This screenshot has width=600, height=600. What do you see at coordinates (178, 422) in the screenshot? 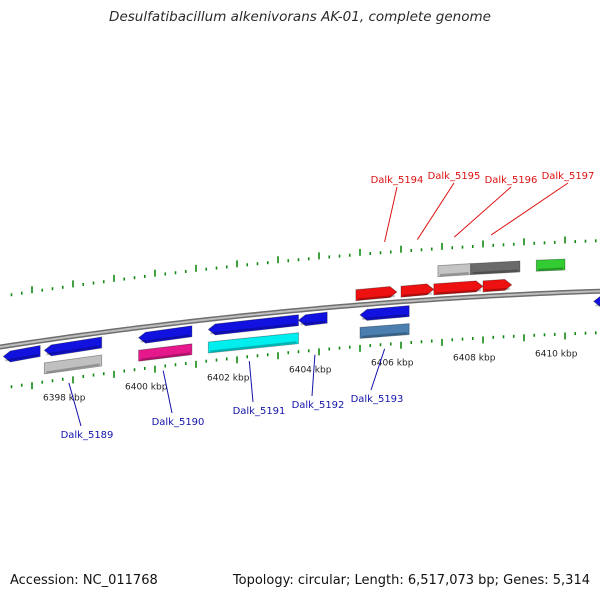
I see `gene-label: Dalk_5190` at bounding box center [178, 422].